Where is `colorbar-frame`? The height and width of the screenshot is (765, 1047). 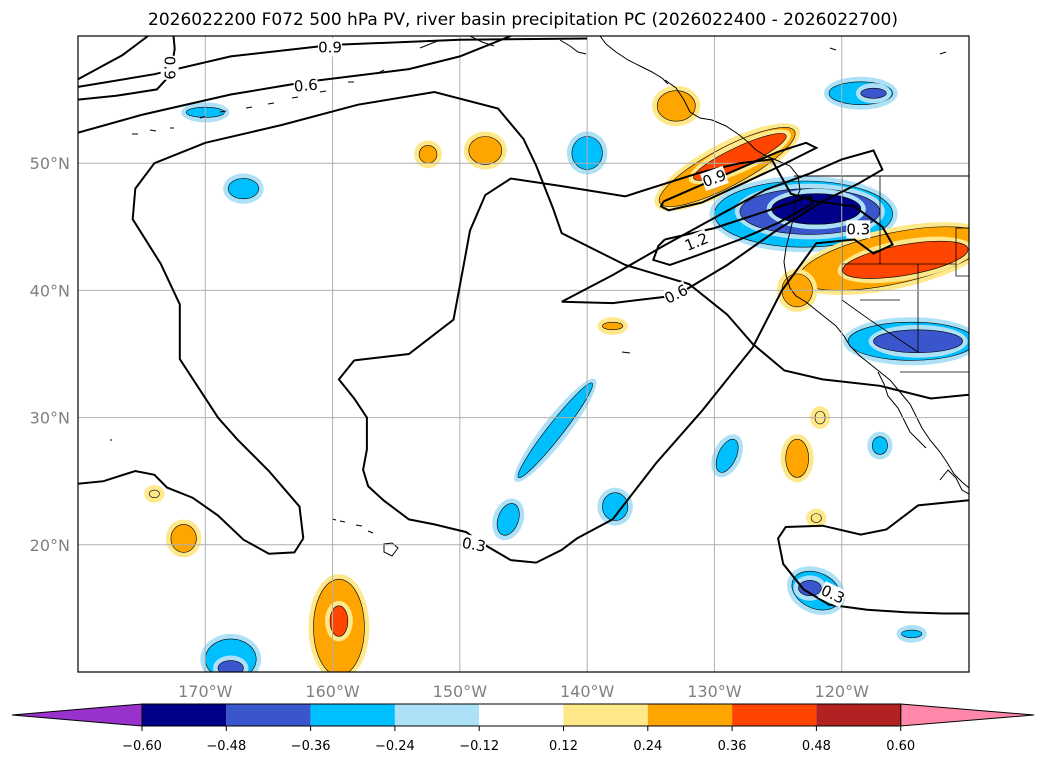 colorbar-frame is located at coordinates (521, 715).